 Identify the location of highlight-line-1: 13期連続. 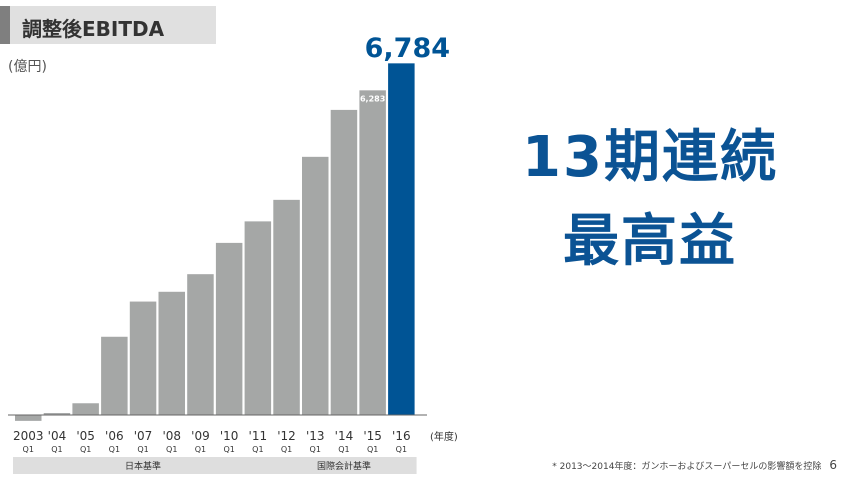
(650, 157).